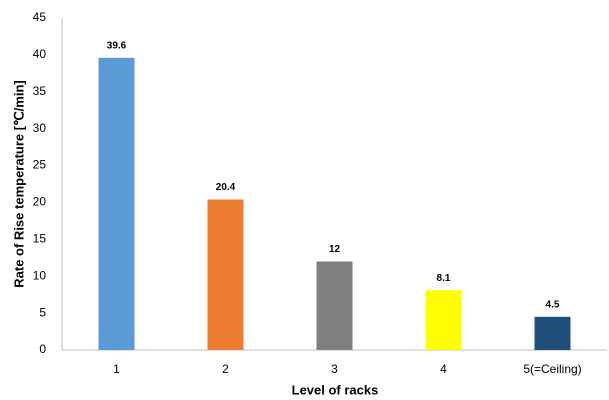  What do you see at coordinates (40, 202) in the screenshot?
I see `y-tick-label: 20` at bounding box center [40, 202].